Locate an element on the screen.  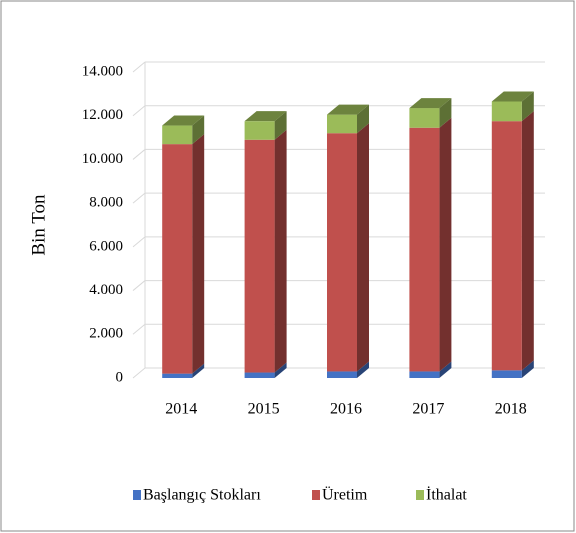
y-tick-label: 2.000 is located at coordinates (106, 334).